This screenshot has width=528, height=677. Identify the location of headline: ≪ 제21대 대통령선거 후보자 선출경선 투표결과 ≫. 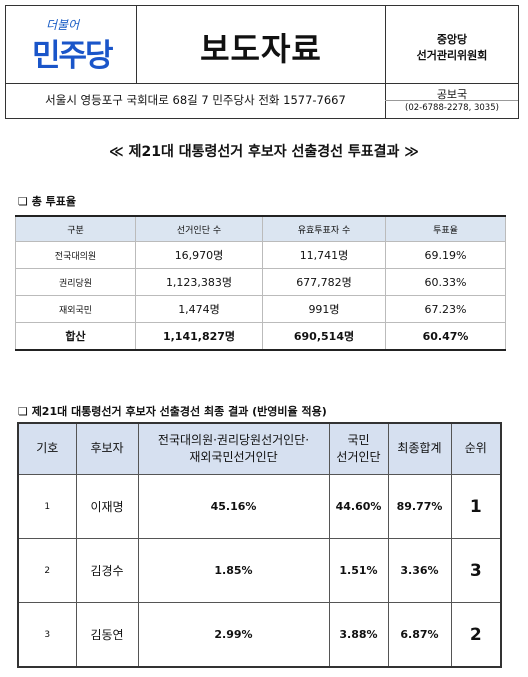
(264, 152).